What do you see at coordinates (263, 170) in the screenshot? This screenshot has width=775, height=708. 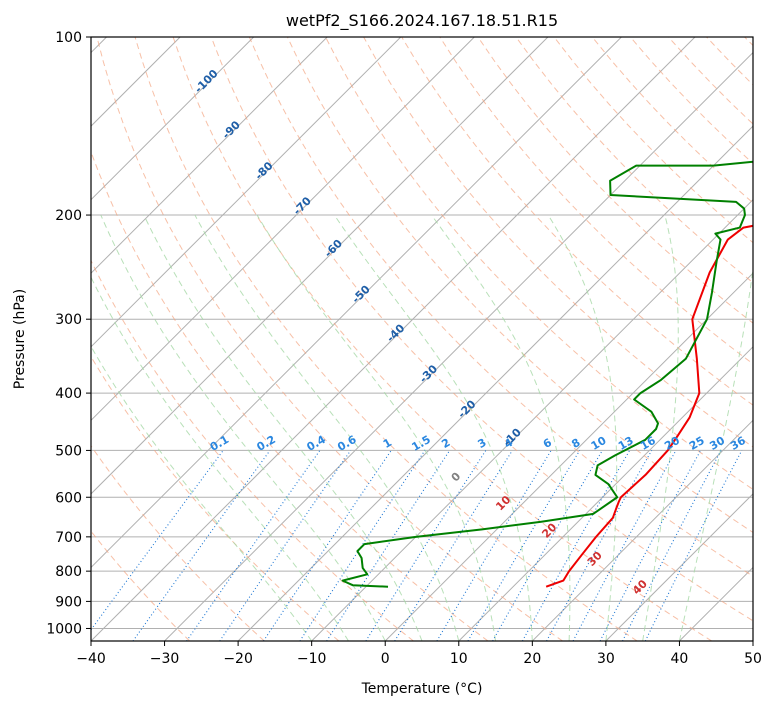 I see `isotherm-label: -80` at bounding box center [263, 170].